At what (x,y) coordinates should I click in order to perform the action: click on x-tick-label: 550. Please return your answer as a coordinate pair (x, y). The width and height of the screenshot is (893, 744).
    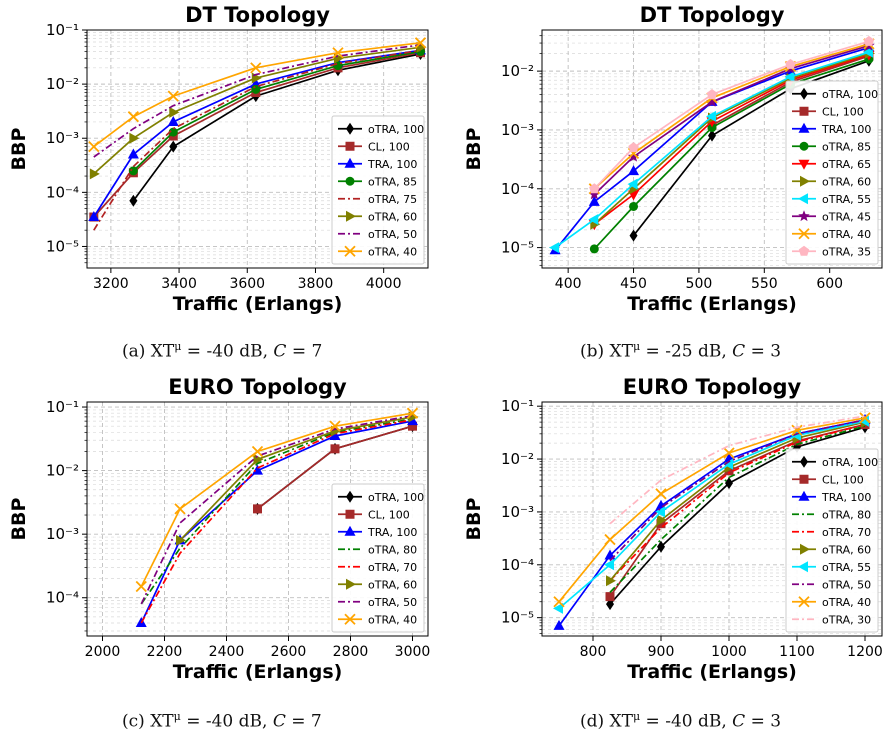
    Looking at the image, I should click on (764, 284).